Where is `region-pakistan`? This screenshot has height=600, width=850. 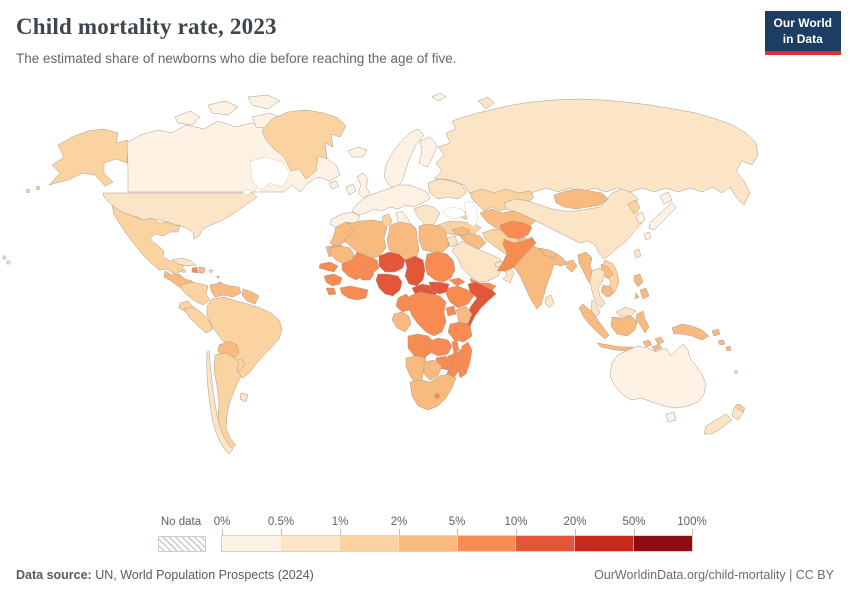
region-pakistan is located at coordinates (516, 254).